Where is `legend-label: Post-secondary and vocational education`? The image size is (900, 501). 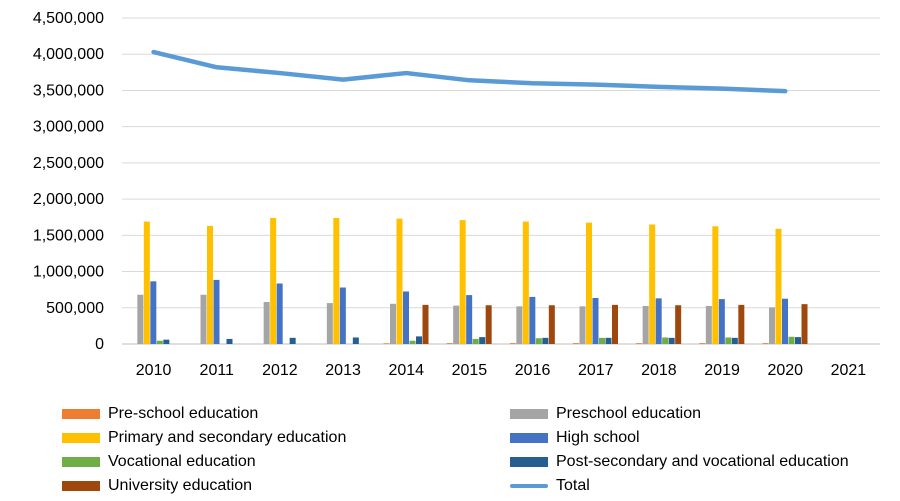 legend-label: Post-secondary and vocational education is located at coordinates (702, 461).